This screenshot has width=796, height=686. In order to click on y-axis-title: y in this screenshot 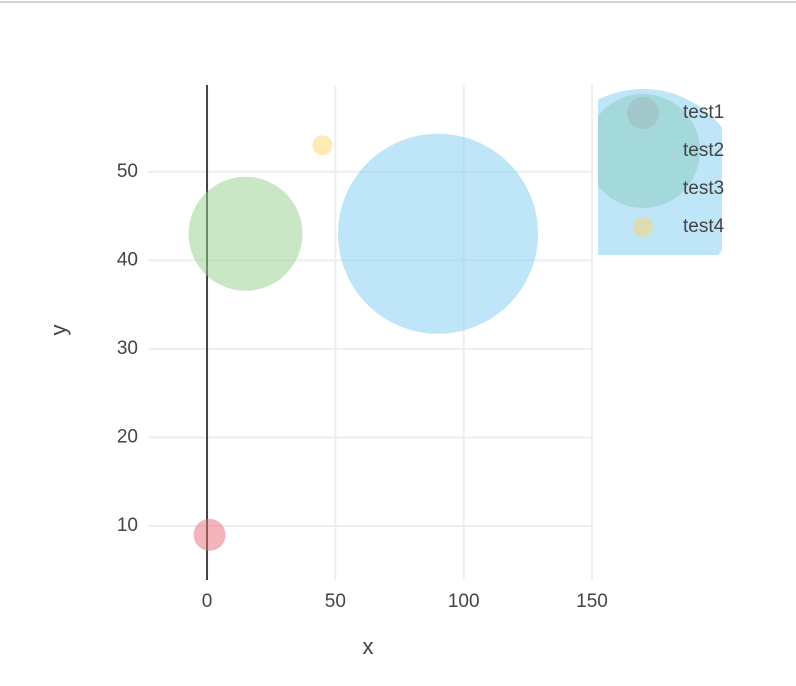, I will do `click(58, 330)`.